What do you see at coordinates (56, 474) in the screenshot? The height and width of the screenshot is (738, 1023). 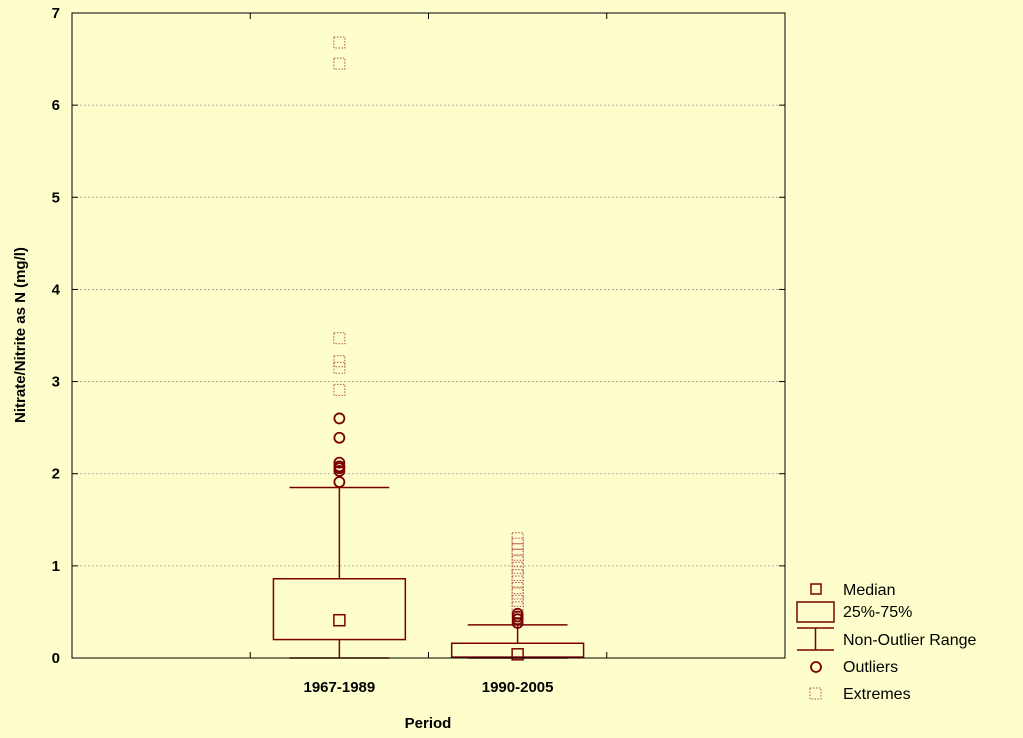 I see `y-tick-label: 2` at bounding box center [56, 474].